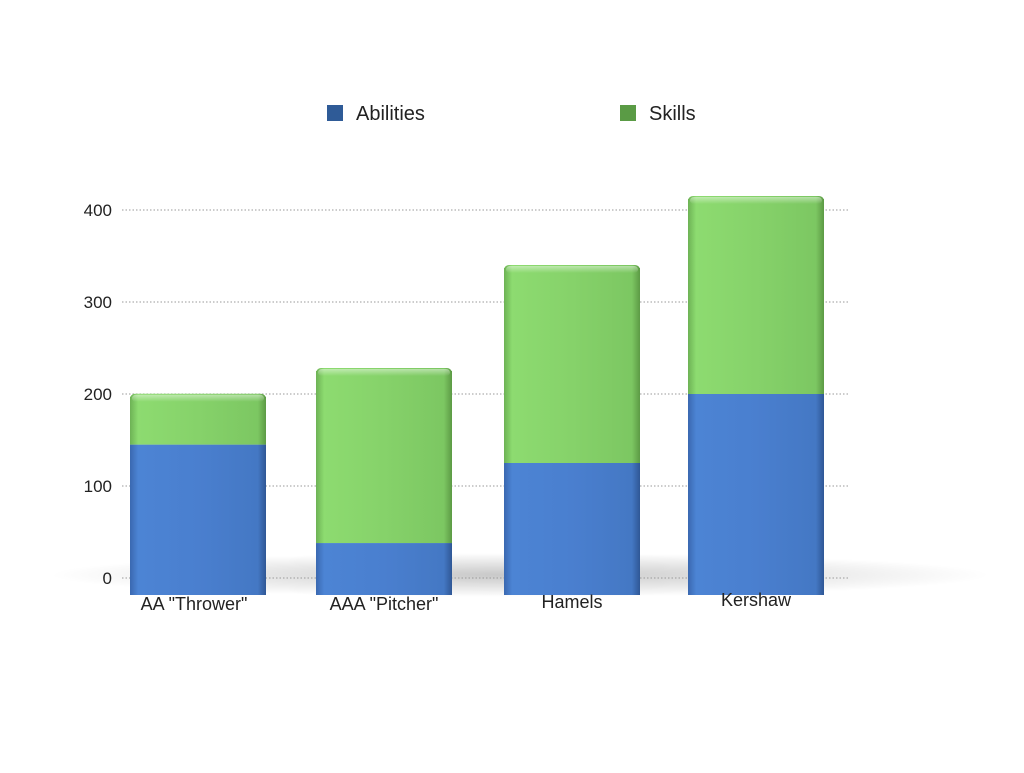 The image size is (1024, 773). What do you see at coordinates (98, 486) in the screenshot?
I see `y-tick-label: 100` at bounding box center [98, 486].